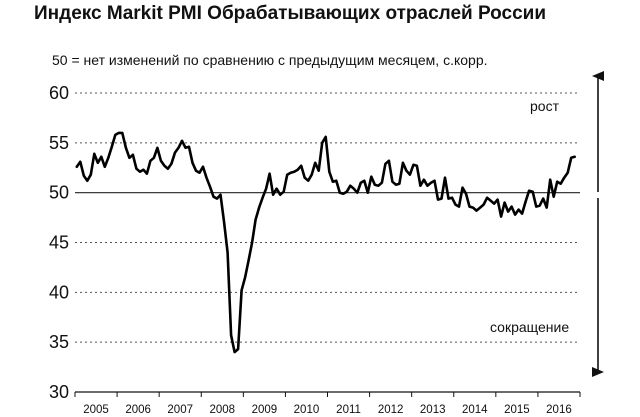 The height and width of the screenshot is (417, 640). I want to click on x-tick-label: 2015, so click(517, 410).